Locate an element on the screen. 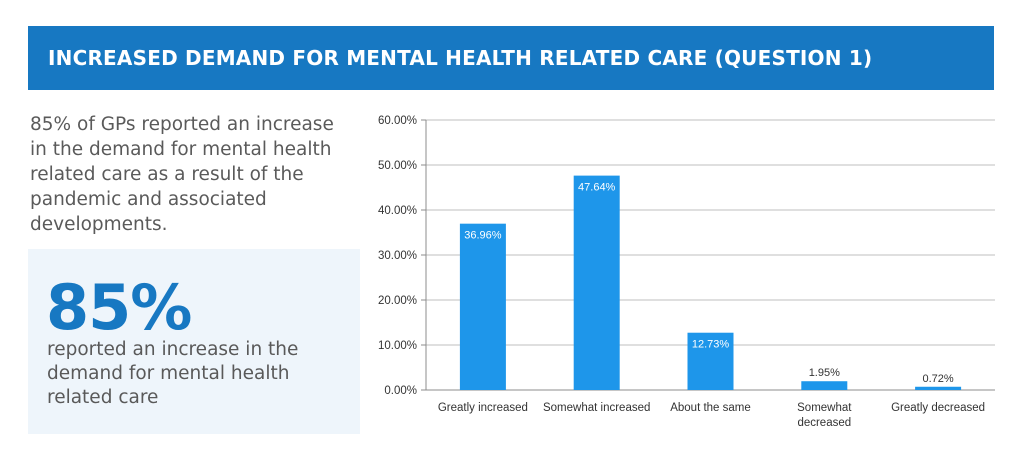  x-tick-label: Somewhat is located at coordinates (824, 408).